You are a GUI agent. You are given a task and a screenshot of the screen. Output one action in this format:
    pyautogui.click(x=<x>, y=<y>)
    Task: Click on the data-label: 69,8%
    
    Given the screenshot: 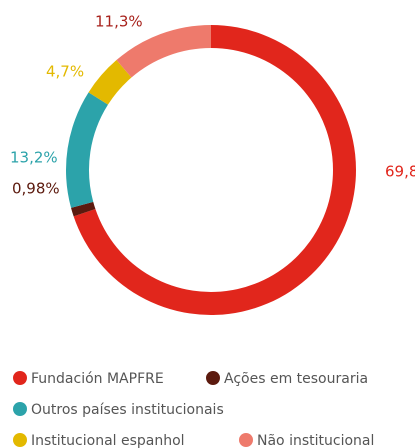 What is the action you would take?
    pyautogui.click(x=400, y=172)
    